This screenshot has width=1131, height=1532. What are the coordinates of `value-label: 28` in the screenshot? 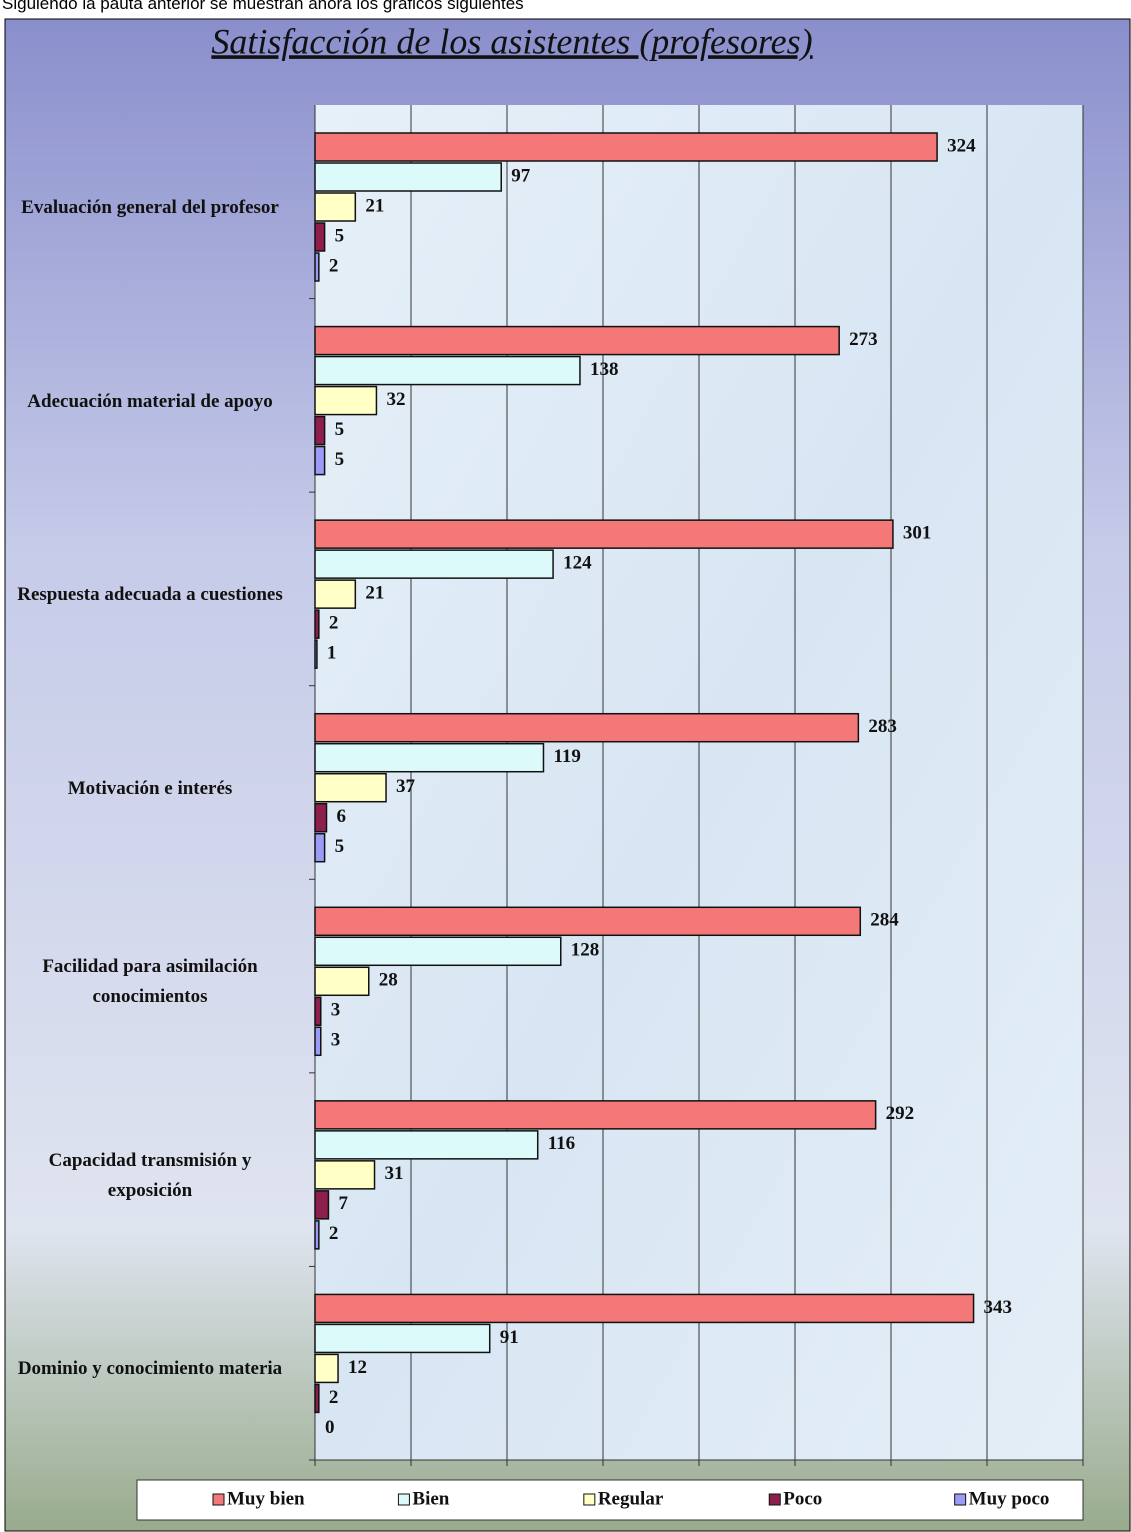 It's located at (388, 980).